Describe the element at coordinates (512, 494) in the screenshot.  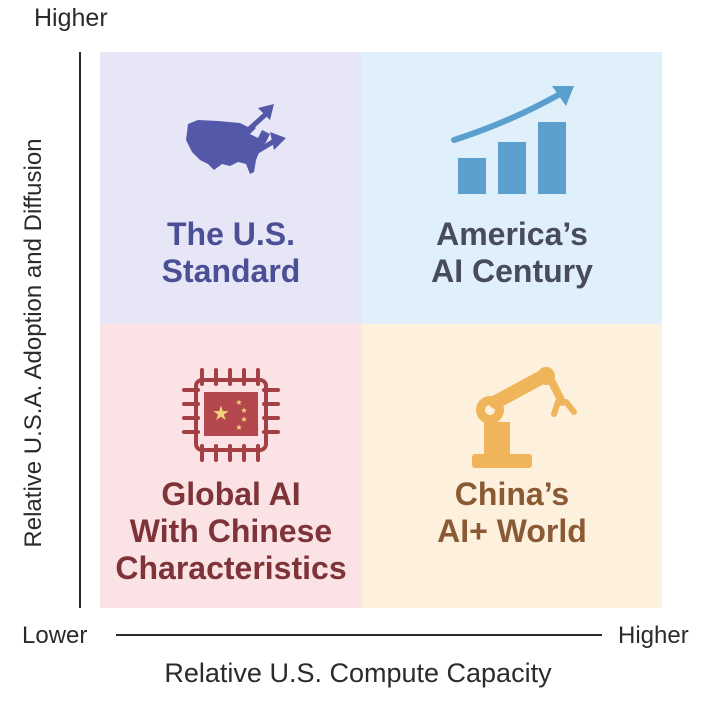
I see `quadrant-title-line: China’s` at that location.